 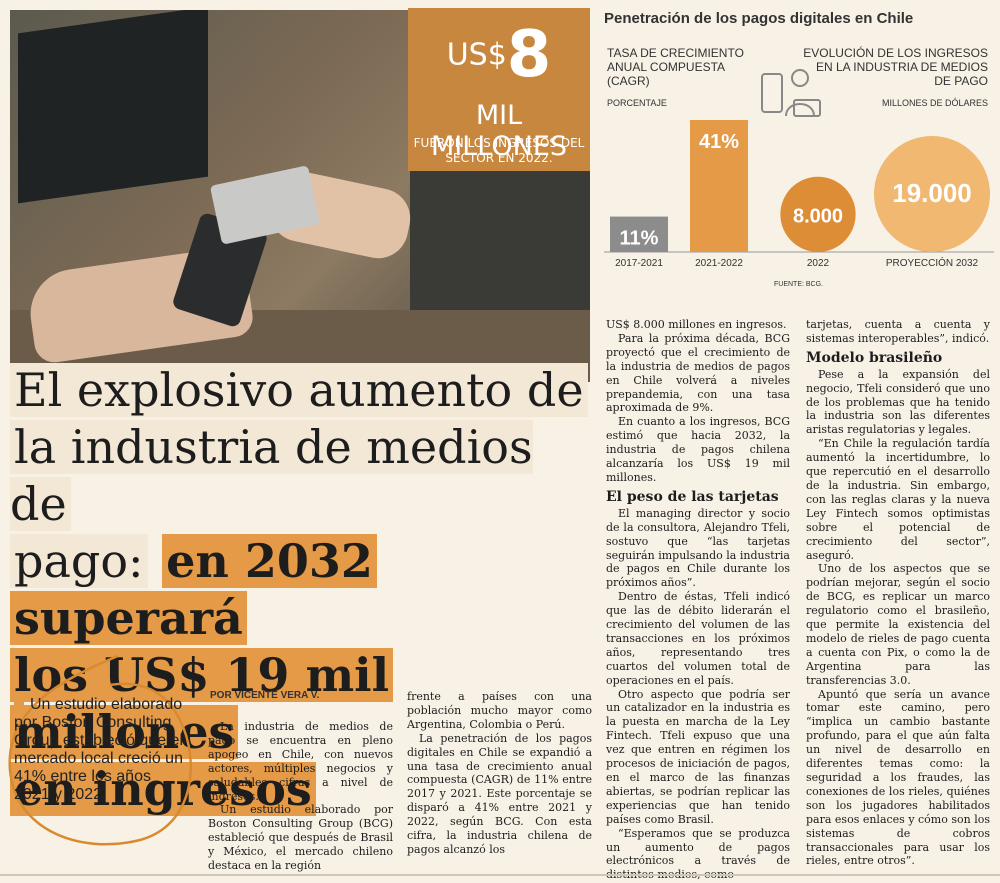 What do you see at coordinates (798, 284) in the screenshot?
I see `chart-source: FUENTE: BCG.` at bounding box center [798, 284].